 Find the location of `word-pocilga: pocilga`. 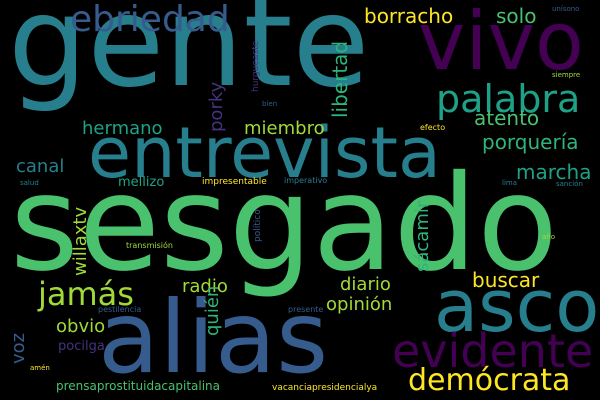

word-pocilga: pocilga is located at coordinates (81, 346).